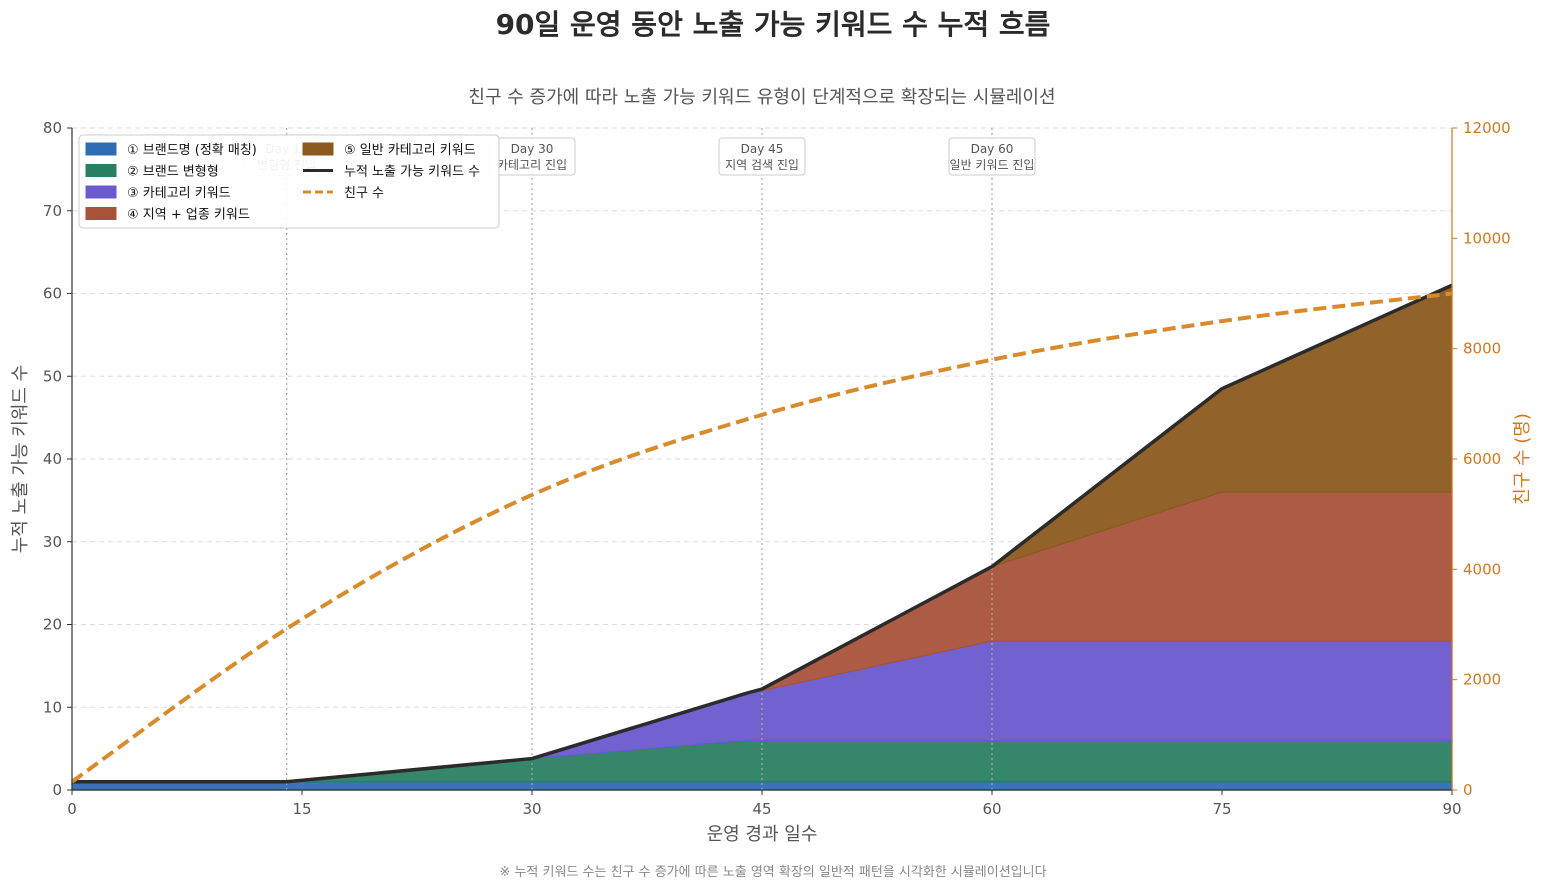  What do you see at coordinates (762, 834) in the screenshot?
I see `x-axis-label: 운영 경과 일수` at bounding box center [762, 834].